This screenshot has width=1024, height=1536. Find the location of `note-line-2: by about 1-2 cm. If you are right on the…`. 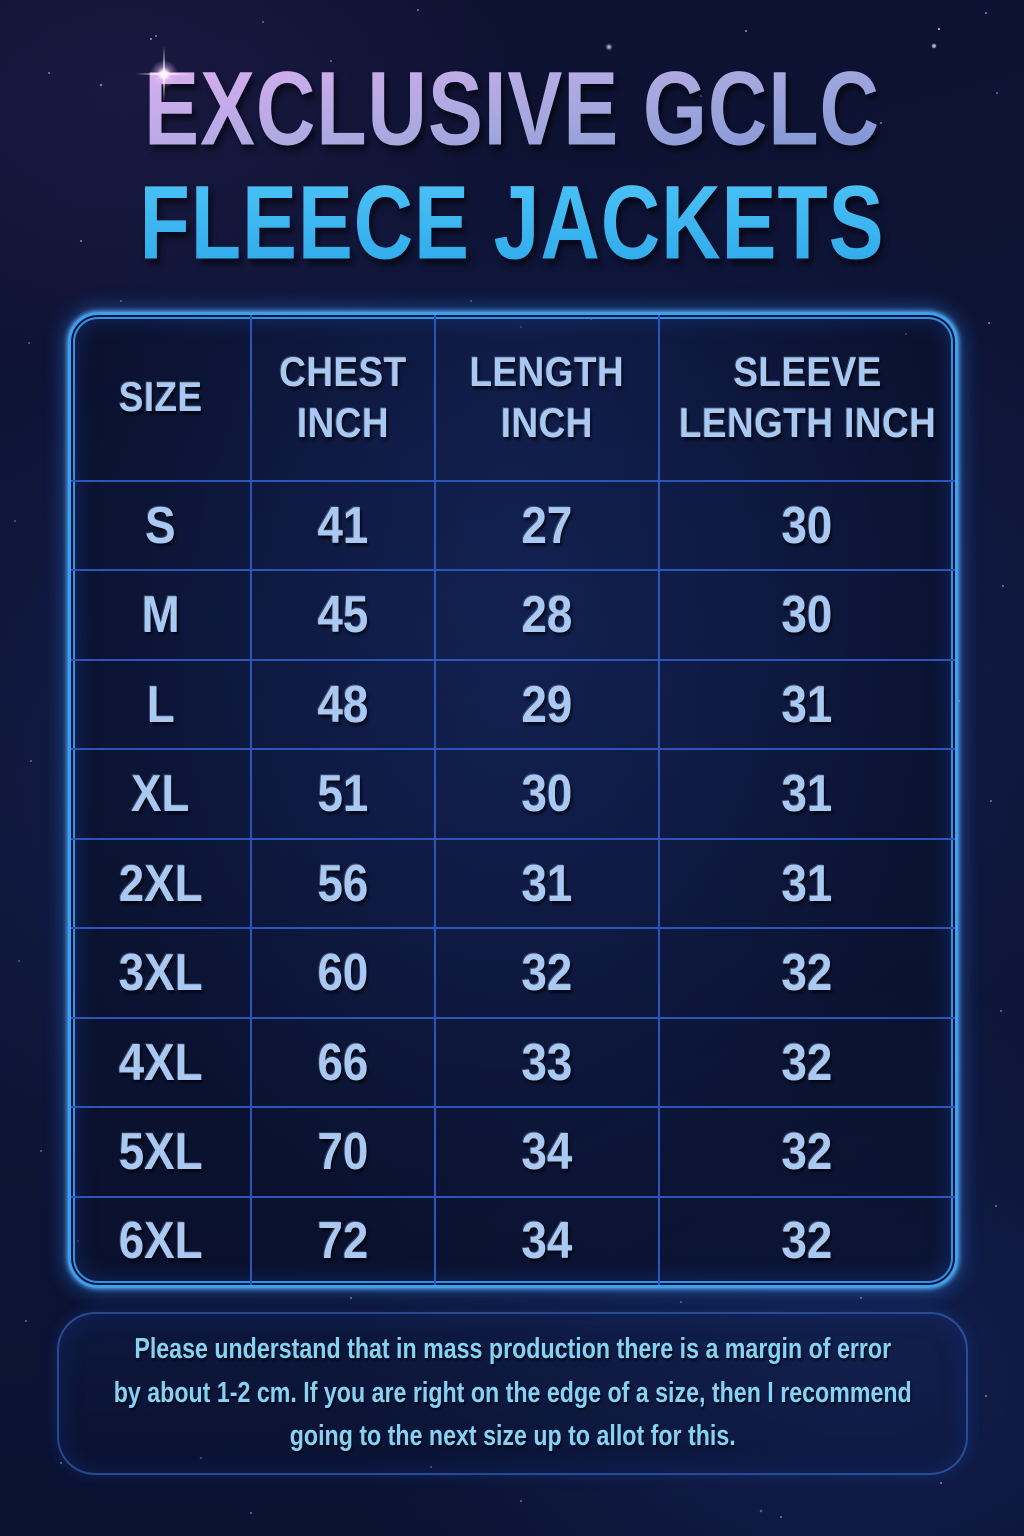

note-line-2: by about 1-2 cm. If you are right on the… is located at coordinates (512, 1392).